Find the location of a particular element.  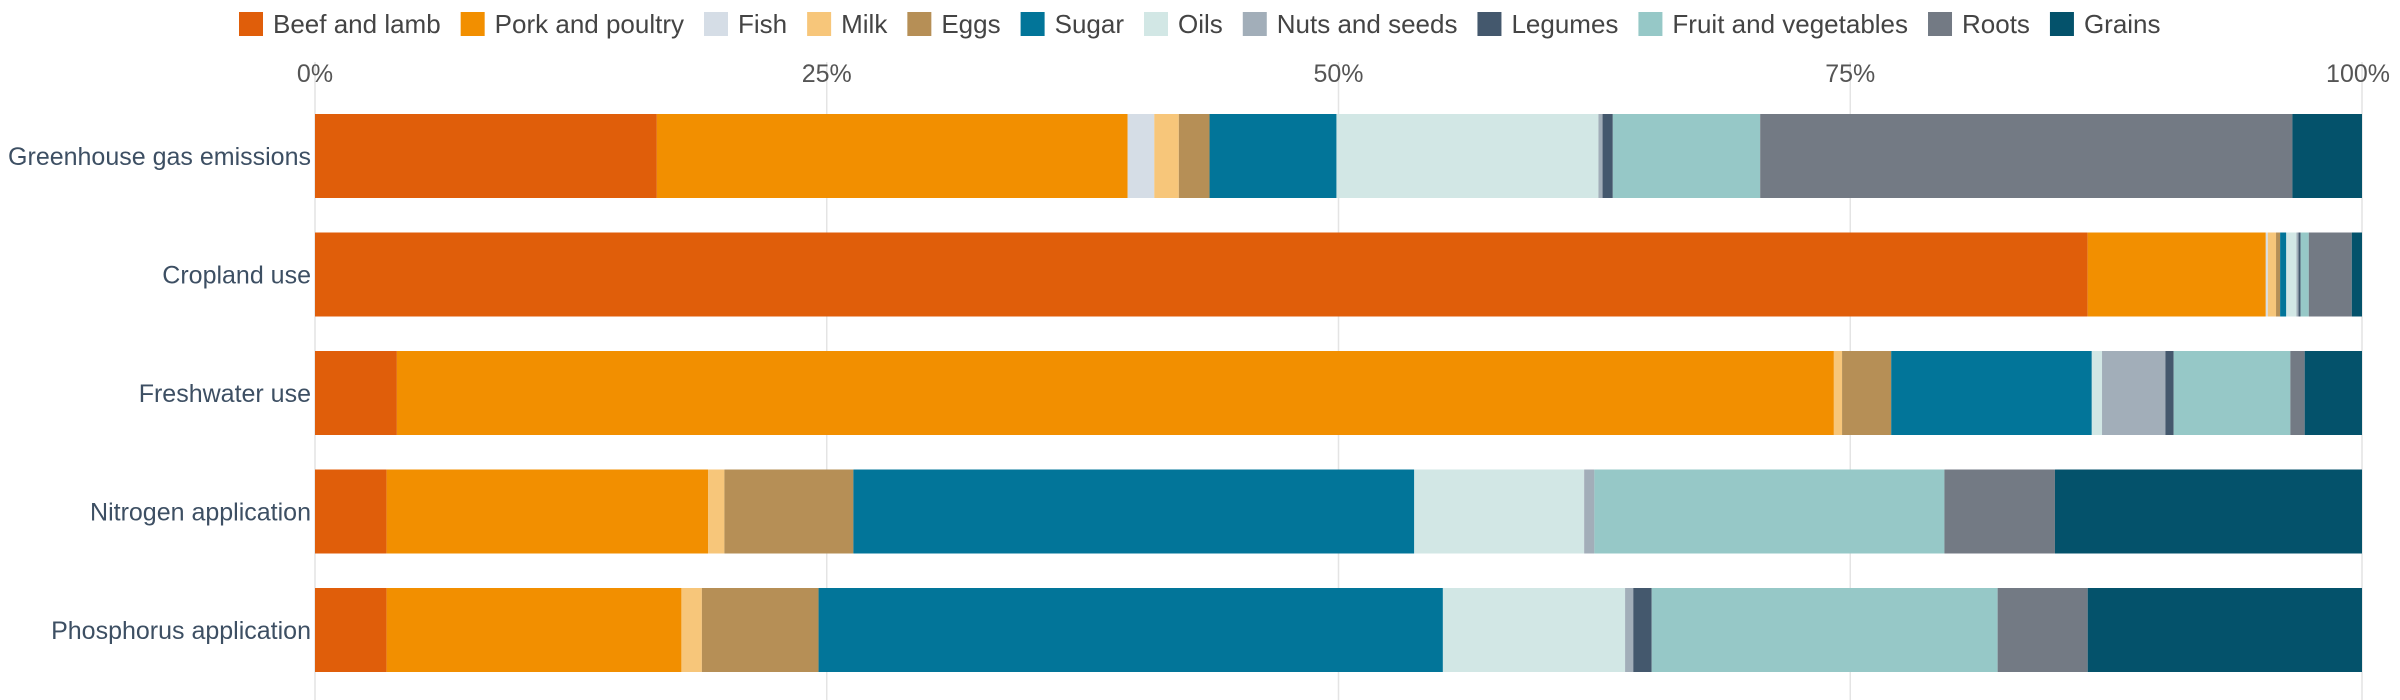

legend-item-pork-and-poultry: Pork and poultry is located at coordinates (572, 24).